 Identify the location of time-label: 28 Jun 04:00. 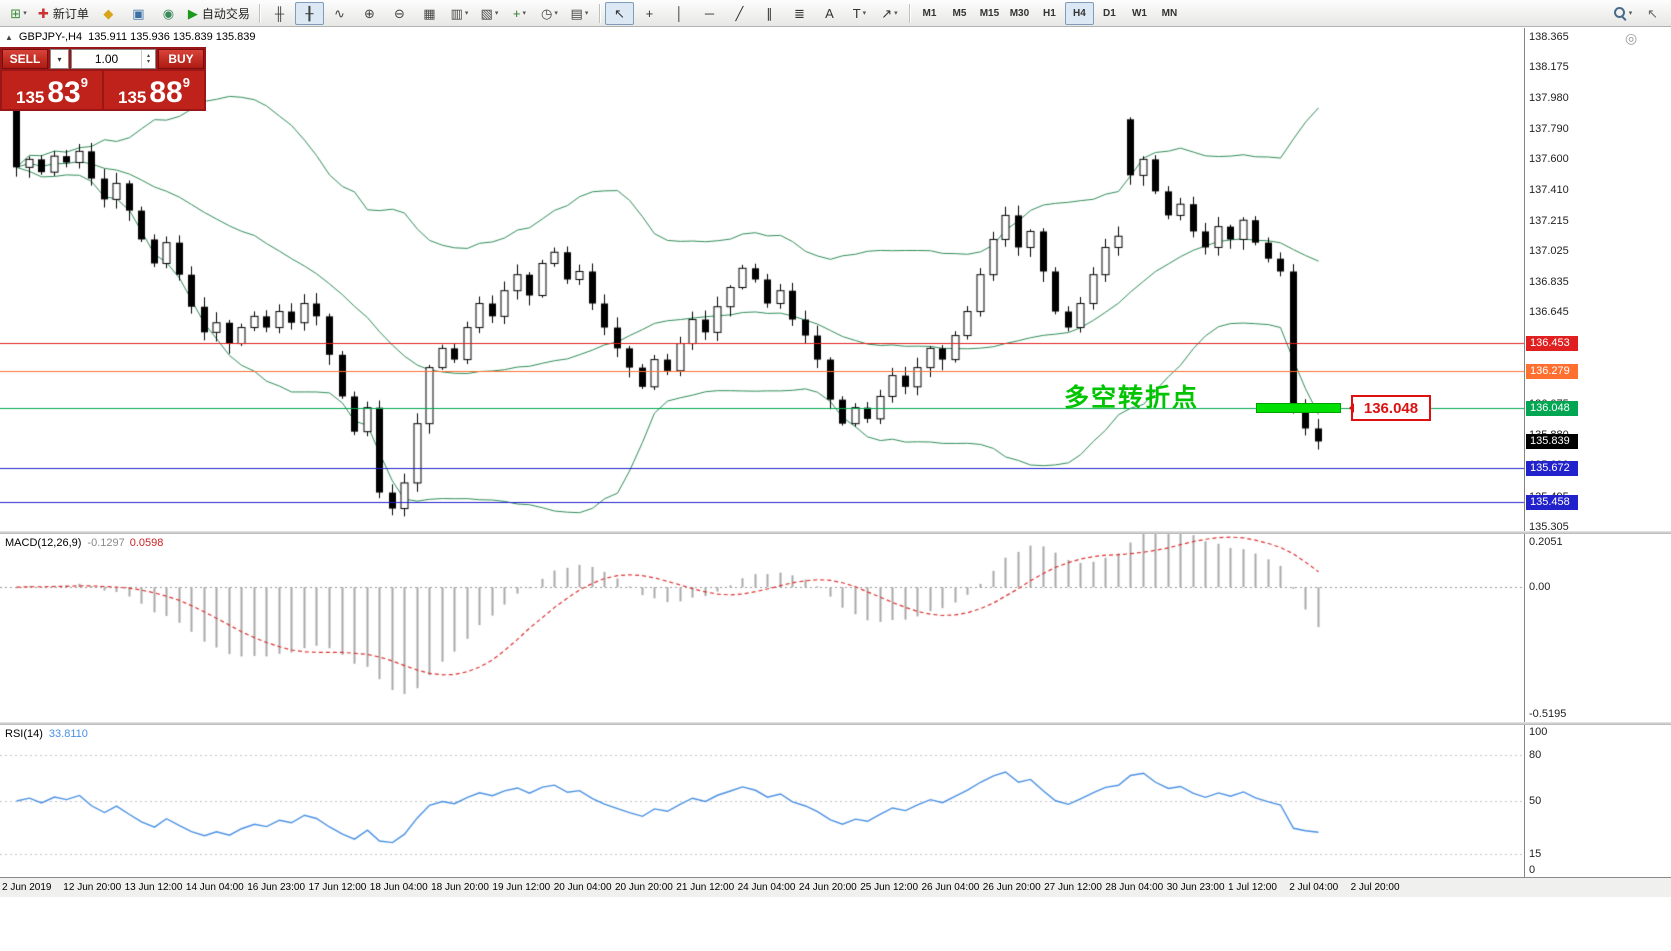
(1134, 887).